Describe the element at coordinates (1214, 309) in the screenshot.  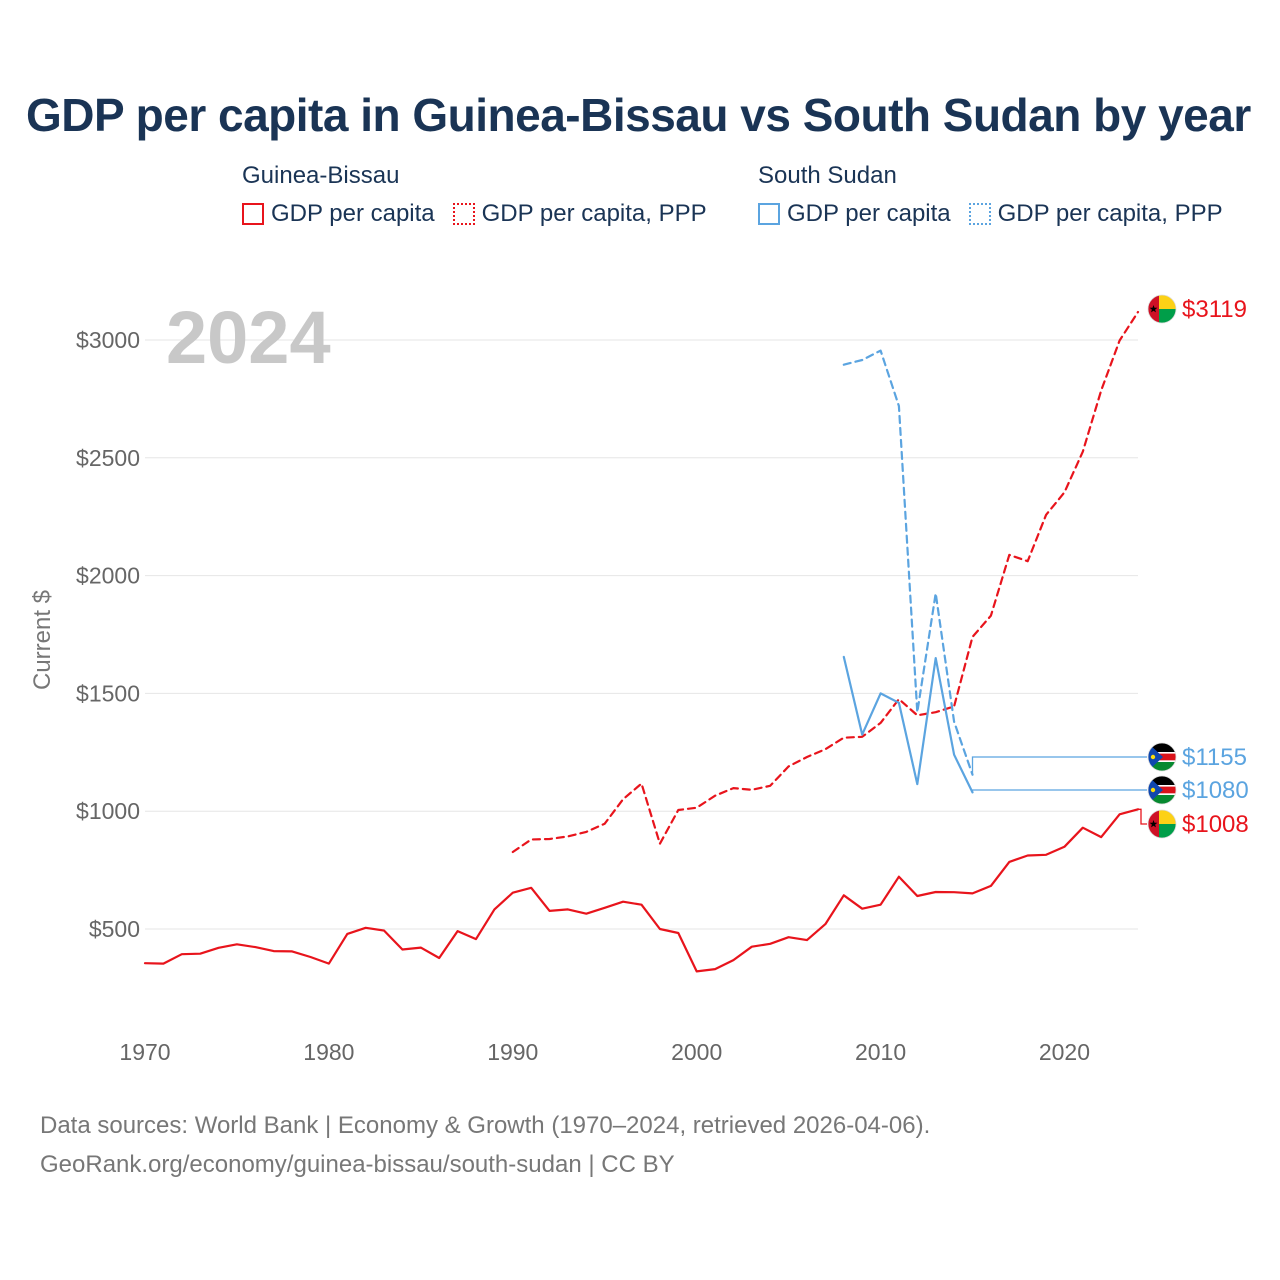
I see `end-value-label: $3119` at that location.